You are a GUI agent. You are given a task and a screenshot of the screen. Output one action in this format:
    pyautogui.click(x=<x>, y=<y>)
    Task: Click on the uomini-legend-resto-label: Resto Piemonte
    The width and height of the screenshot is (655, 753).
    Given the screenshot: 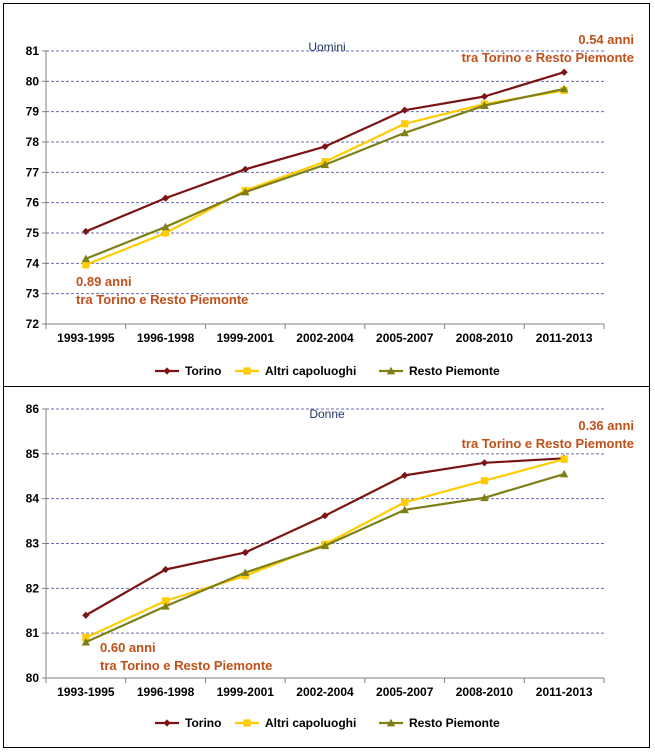 What is the action you would take?
    pyautogui.click(x=454, y=371)
    